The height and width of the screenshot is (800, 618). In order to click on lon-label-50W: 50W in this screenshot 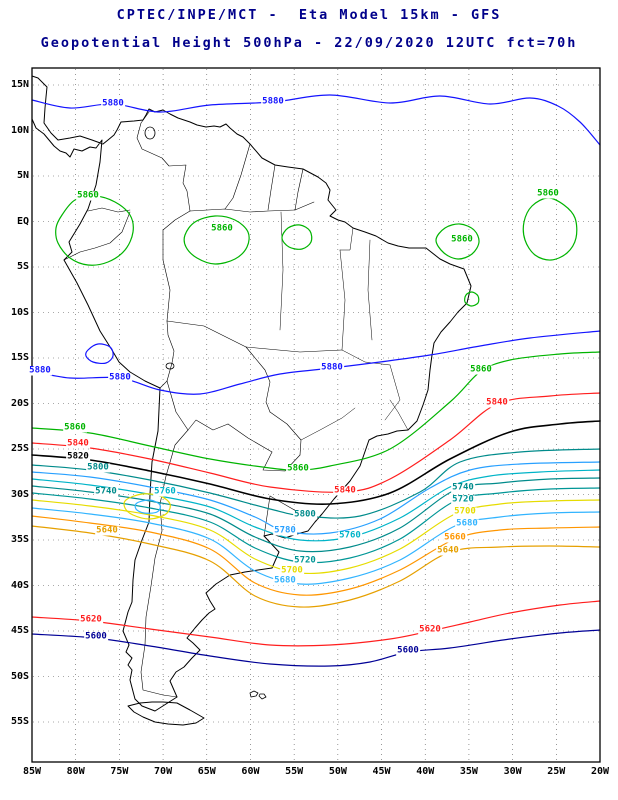, I will do `click(337, 771)`.